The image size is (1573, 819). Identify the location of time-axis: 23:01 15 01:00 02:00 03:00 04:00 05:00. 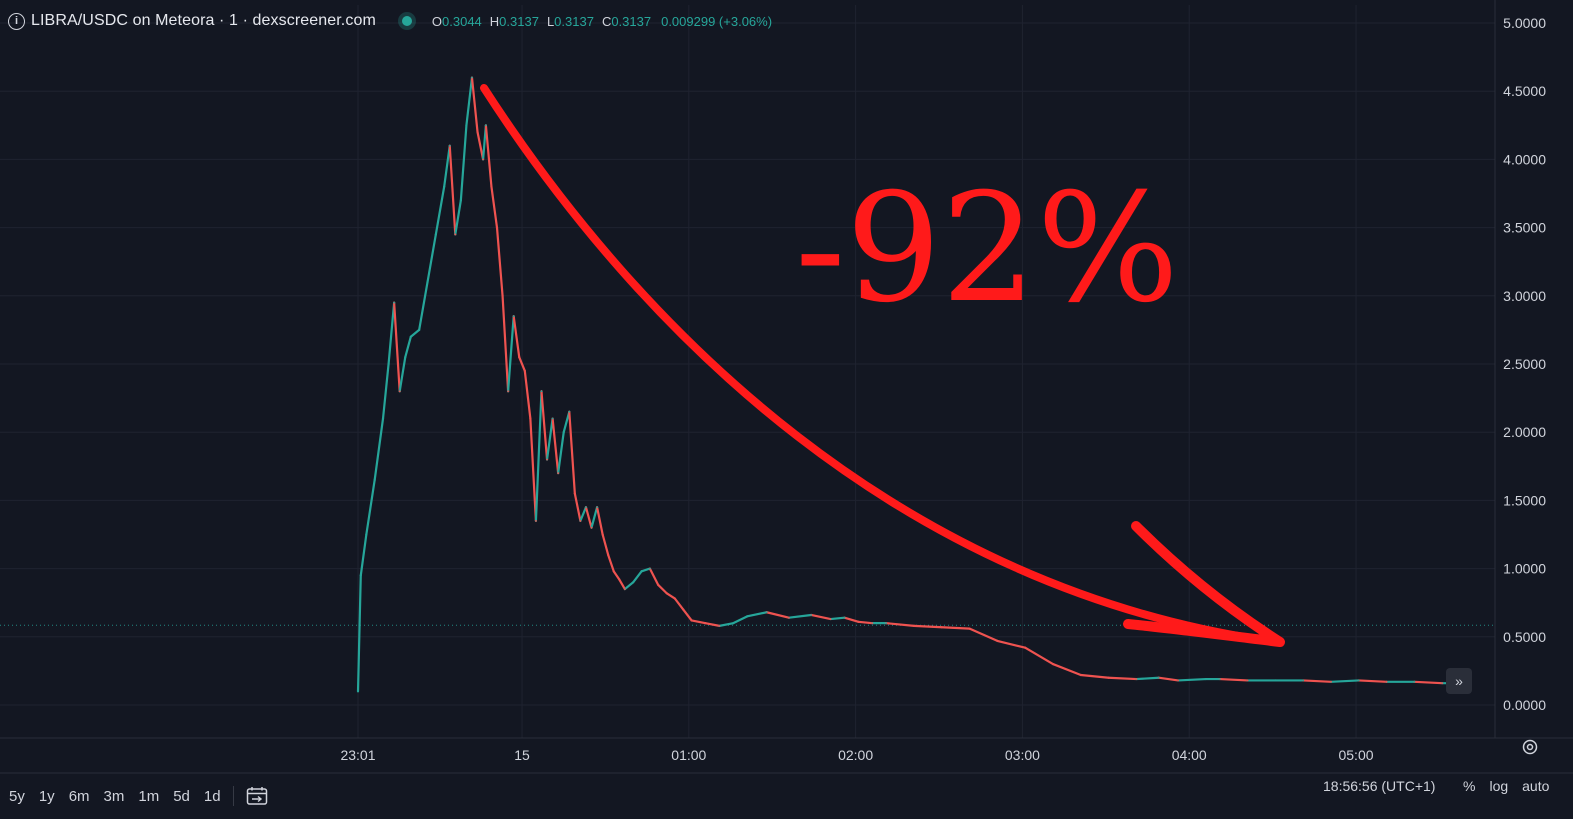
(856, 755).